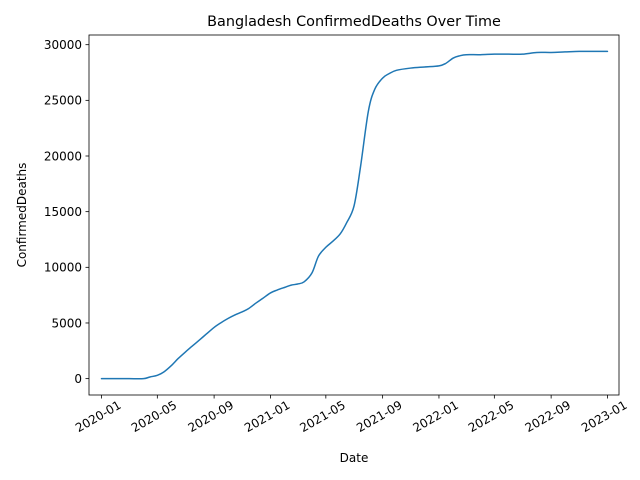 Image resolution: width=640 pixels, height=480 pixels. Describe the element at coordinates (491, 416) in the screenshot. I see `x-tick-label: 2022-05` at that location.